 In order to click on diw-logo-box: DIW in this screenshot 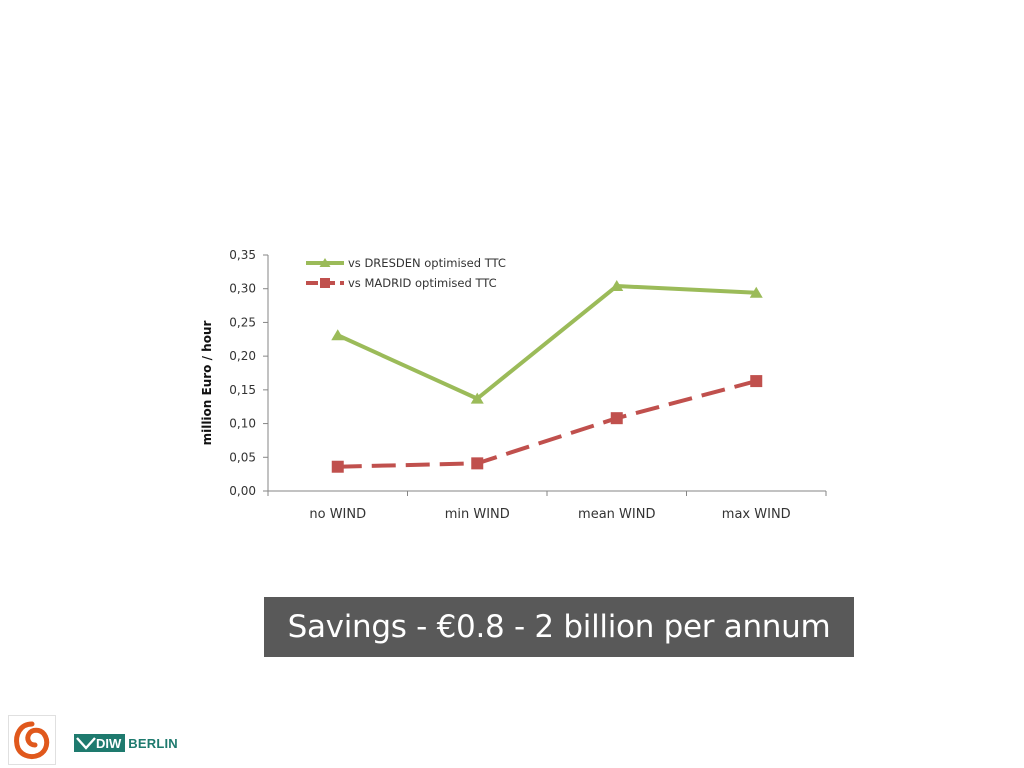, I will do `click(100, 743)`.